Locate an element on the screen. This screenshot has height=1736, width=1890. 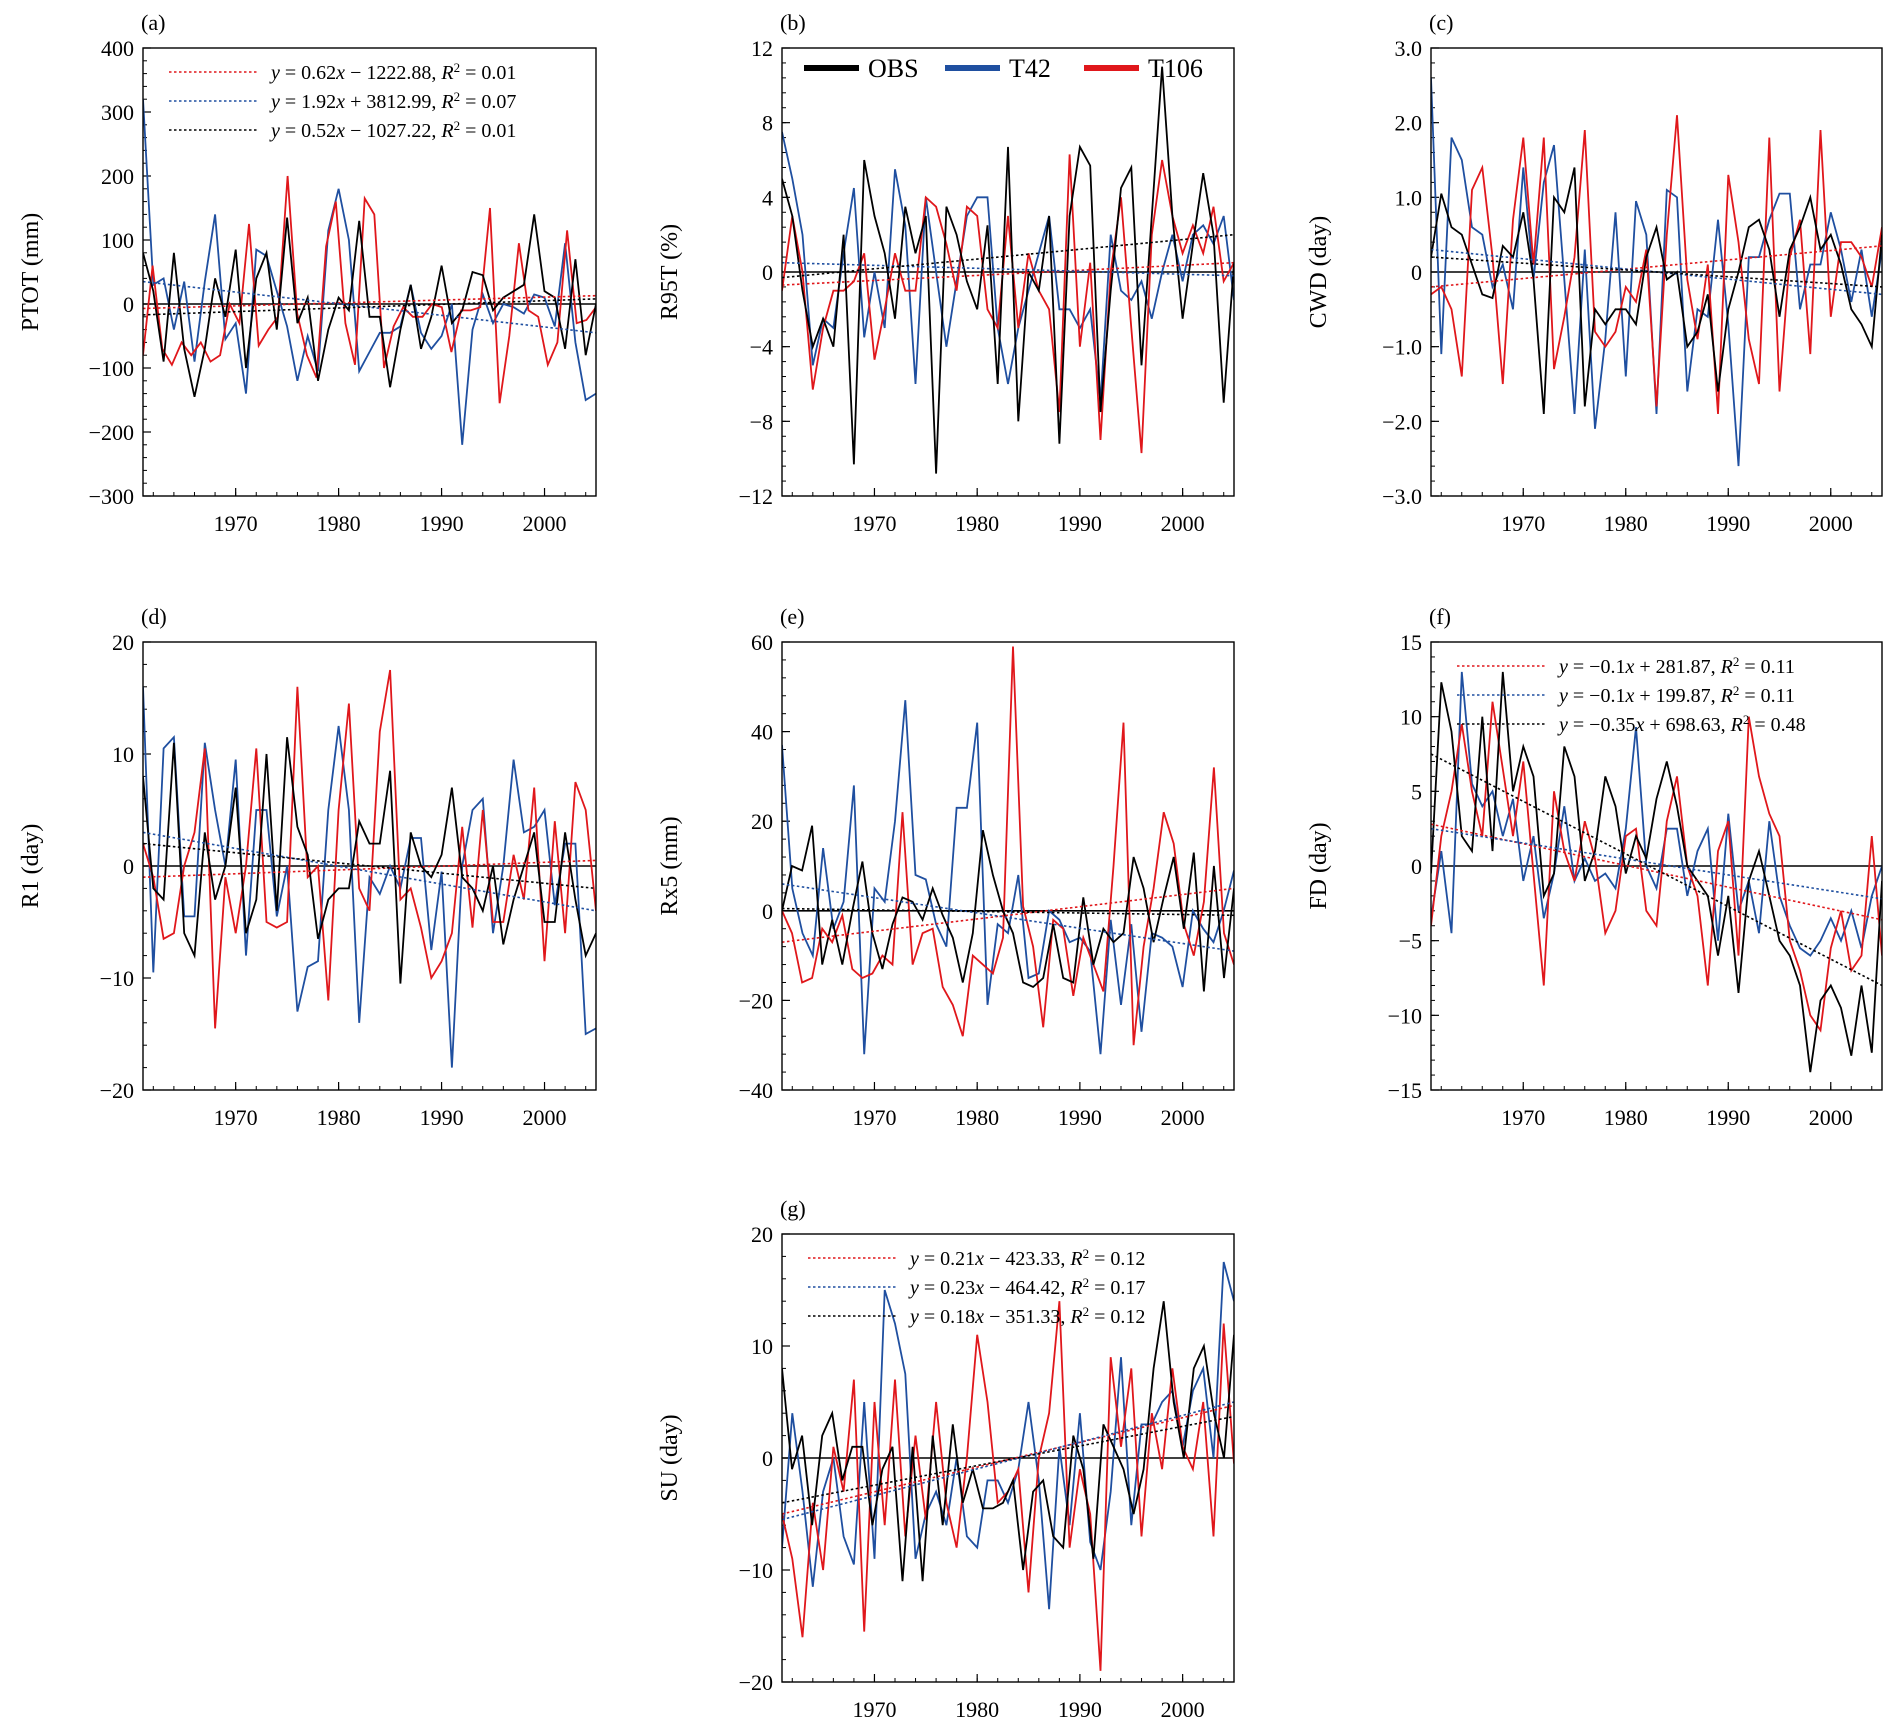
panel-label: (b) is located at coordinates (793, 22).